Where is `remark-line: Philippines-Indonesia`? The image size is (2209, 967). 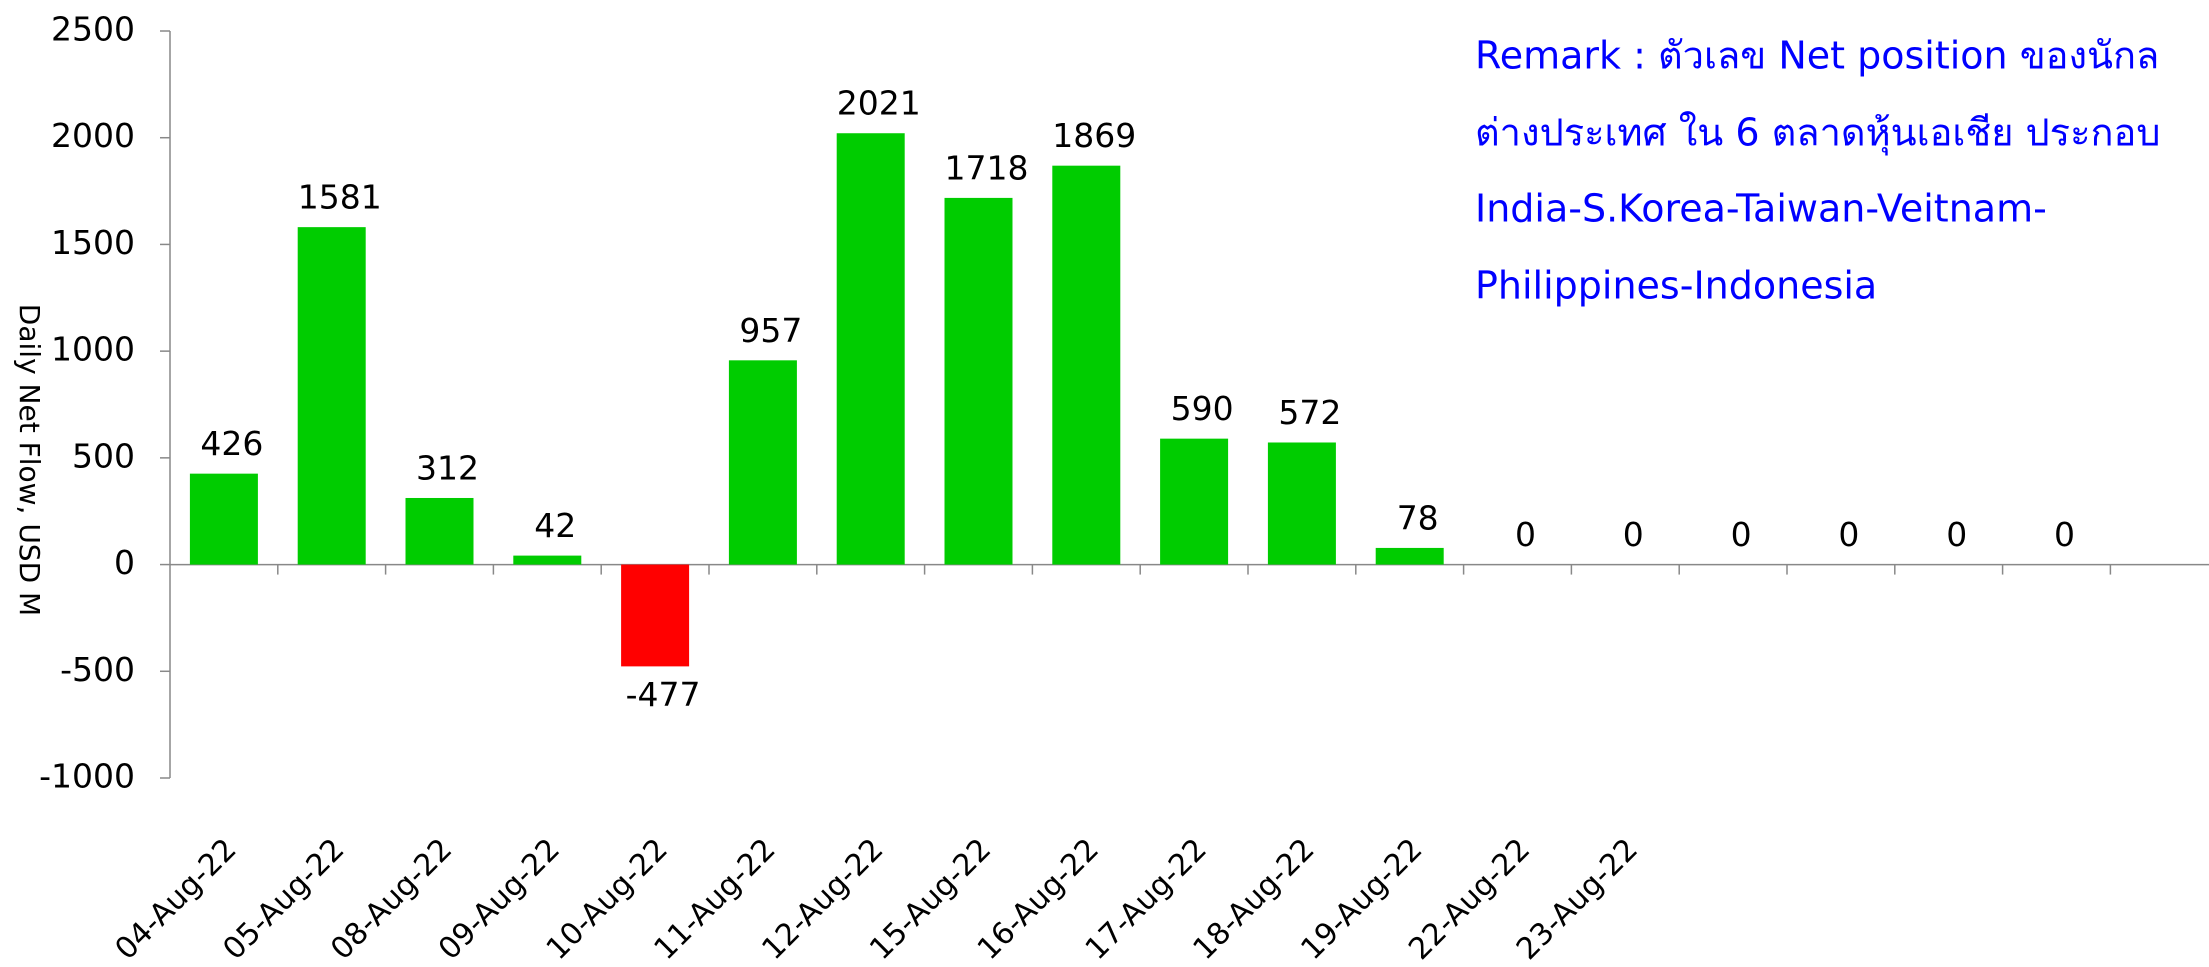
remark-line: Philippines-Indonesia is located at coordinates (1676, 286).